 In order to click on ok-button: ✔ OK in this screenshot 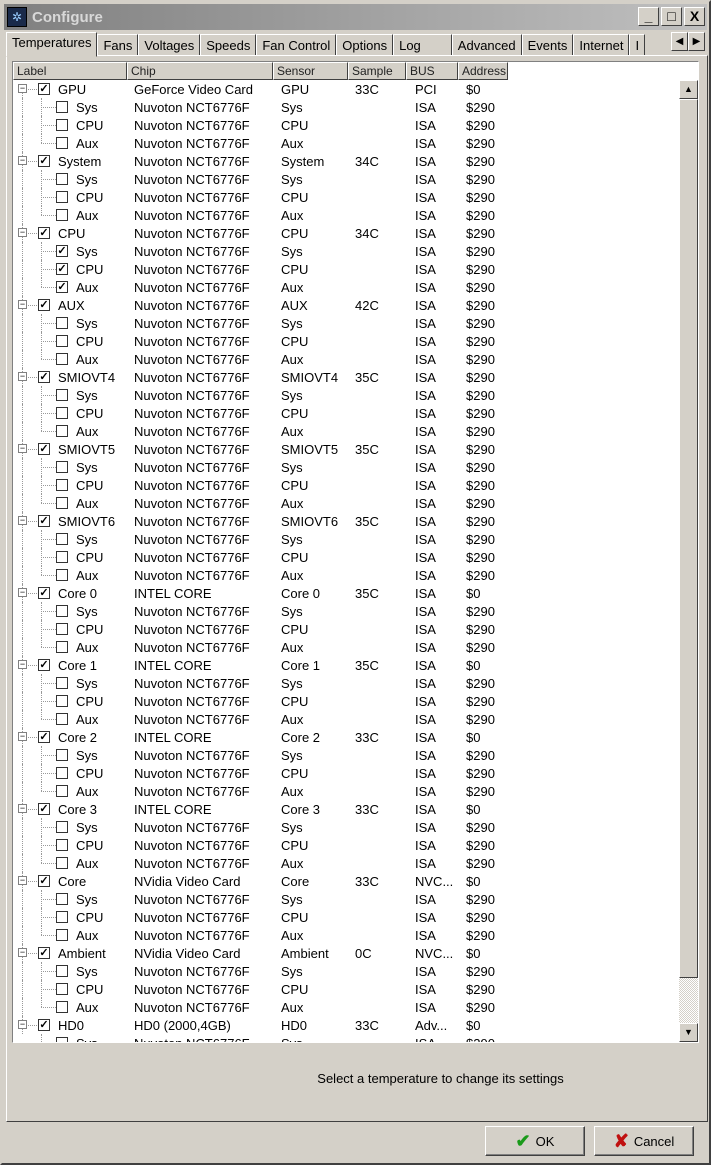, I will do `click(535, 1141)`.